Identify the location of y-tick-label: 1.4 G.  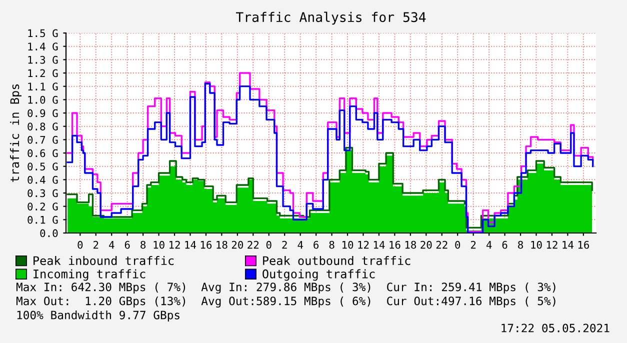
(43, 46).